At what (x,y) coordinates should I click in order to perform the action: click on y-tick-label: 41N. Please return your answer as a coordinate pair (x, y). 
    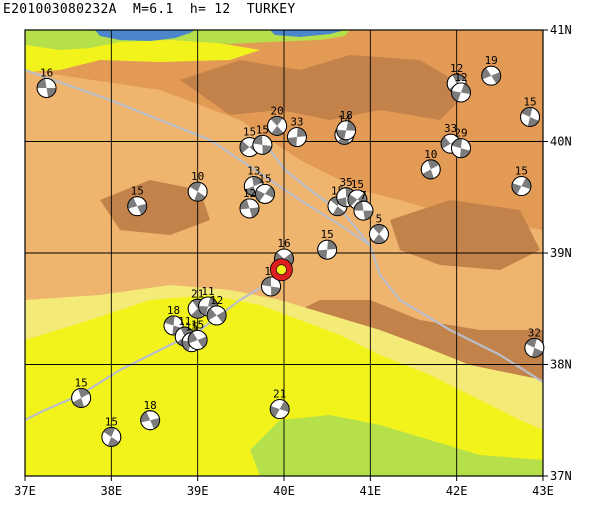
    Looking at the image, I should click on (561, 30).